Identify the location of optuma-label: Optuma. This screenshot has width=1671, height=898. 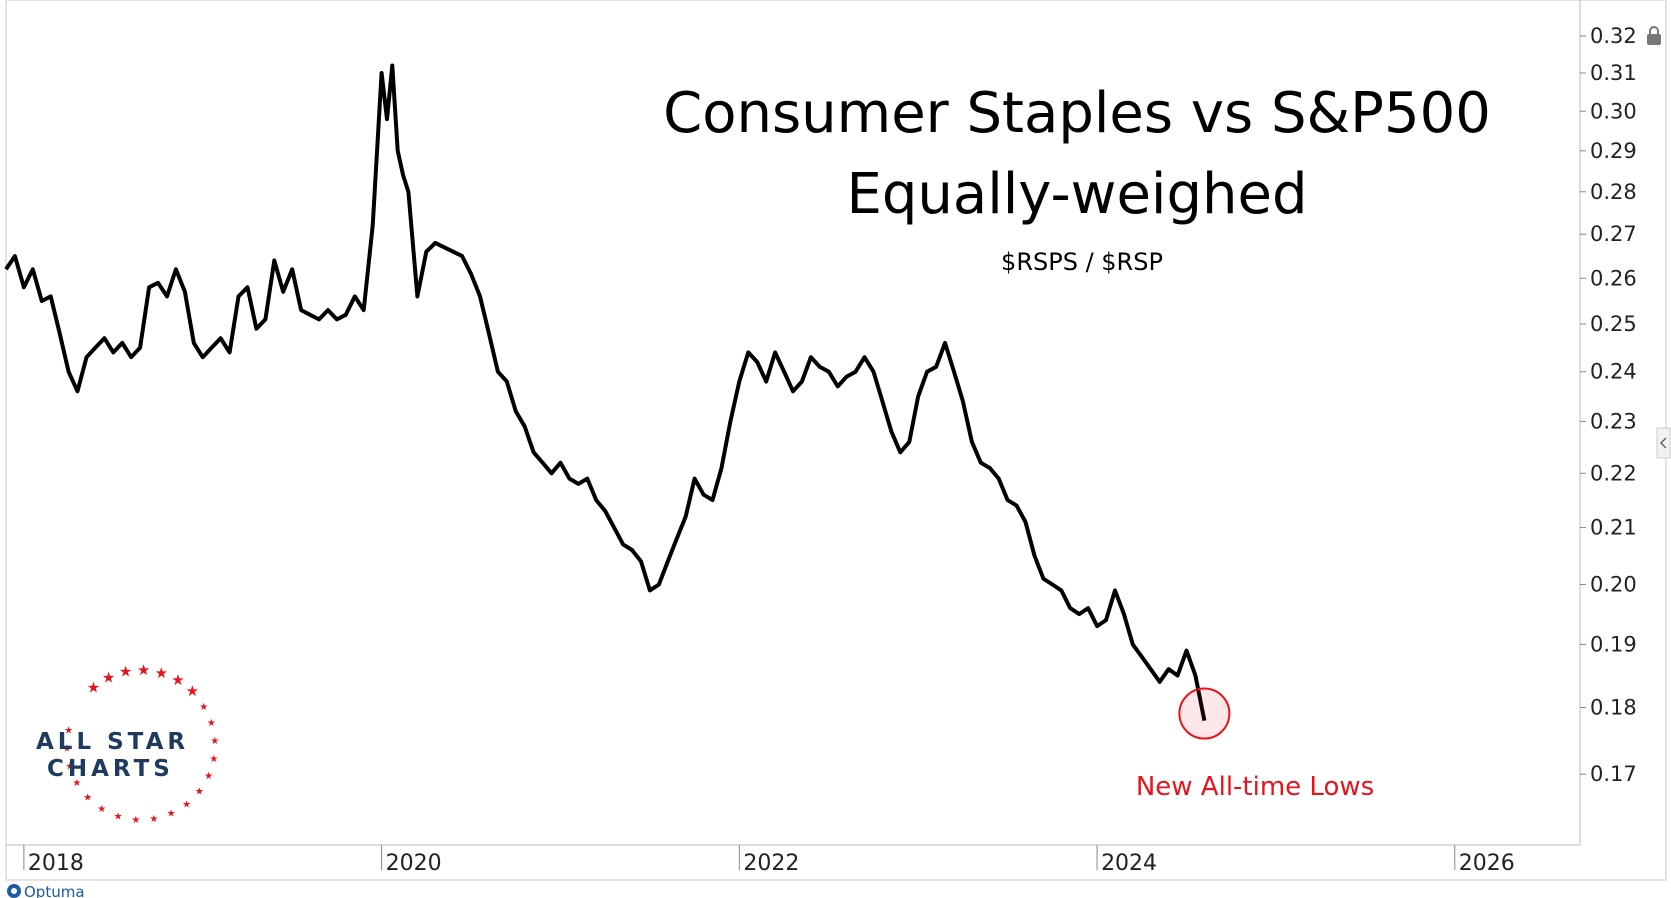
(54, 890).